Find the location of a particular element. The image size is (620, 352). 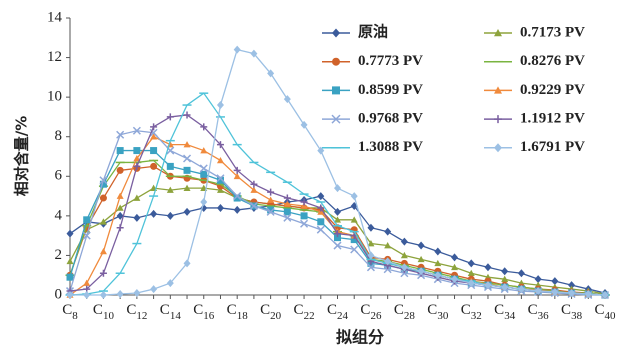

y-tick-label: 0 is located at coordinates (59, 294).